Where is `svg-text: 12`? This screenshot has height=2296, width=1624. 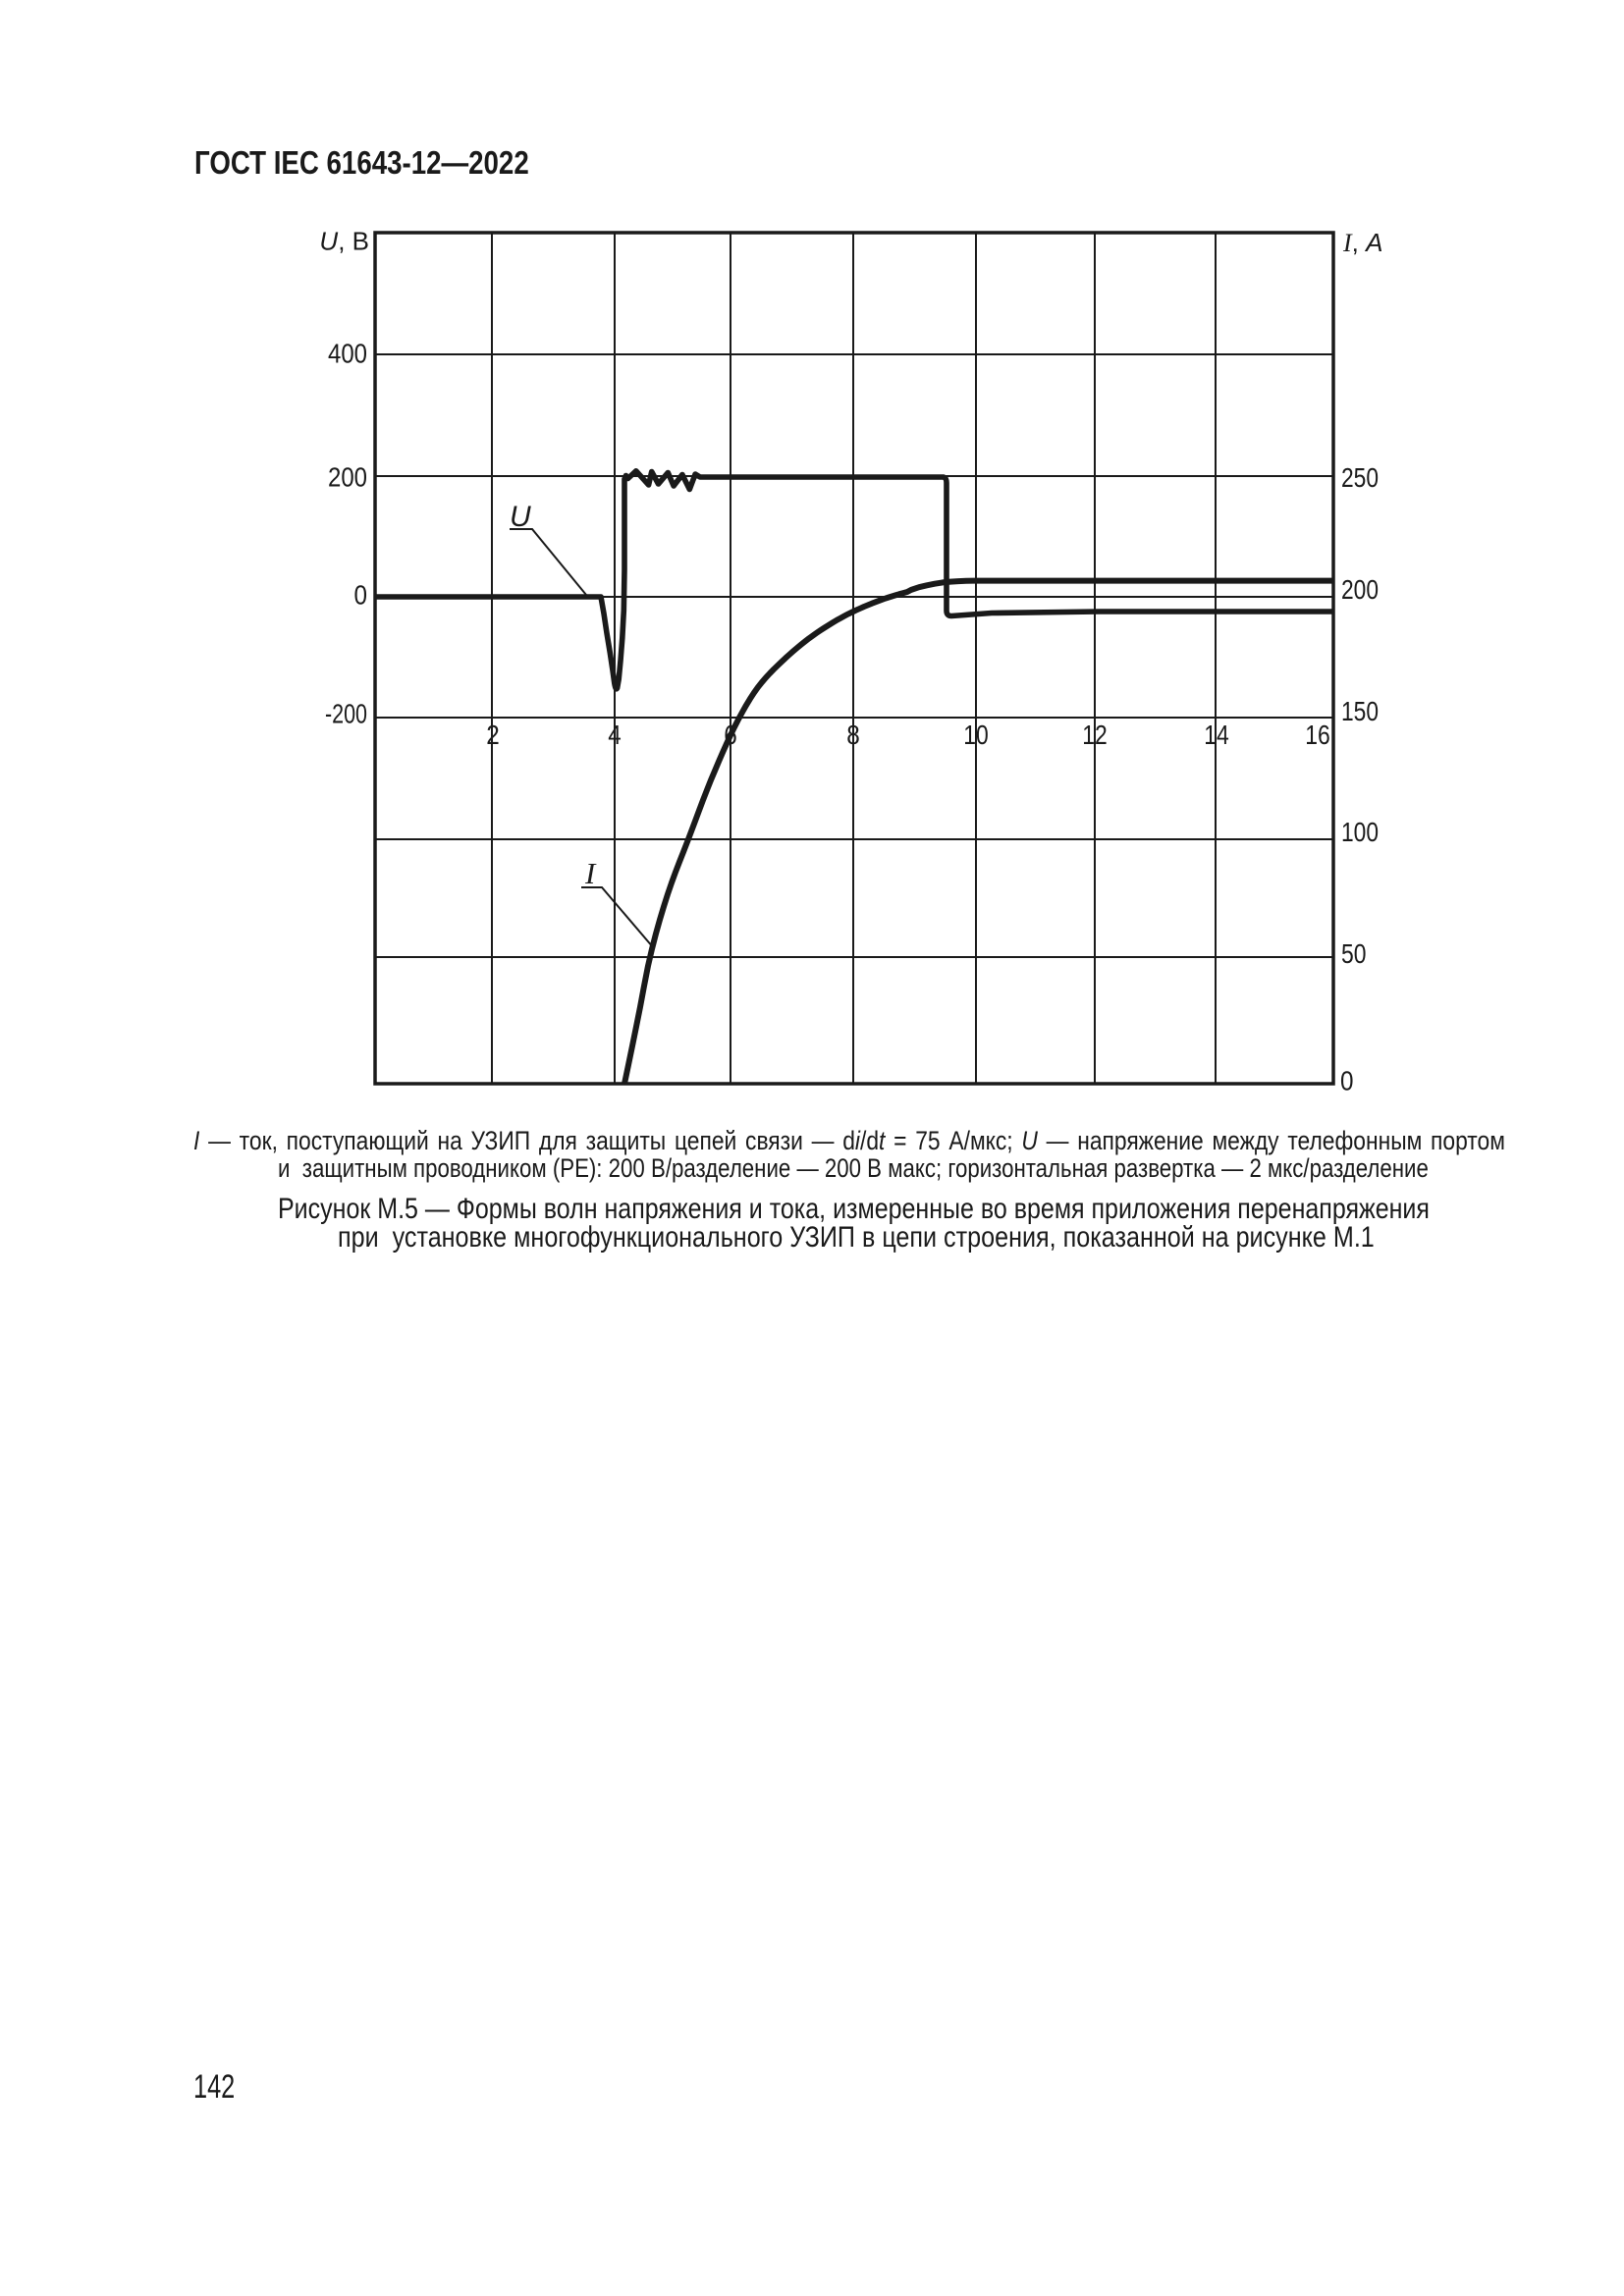 svg-text: 12 is located at coordinates (1095, 735).